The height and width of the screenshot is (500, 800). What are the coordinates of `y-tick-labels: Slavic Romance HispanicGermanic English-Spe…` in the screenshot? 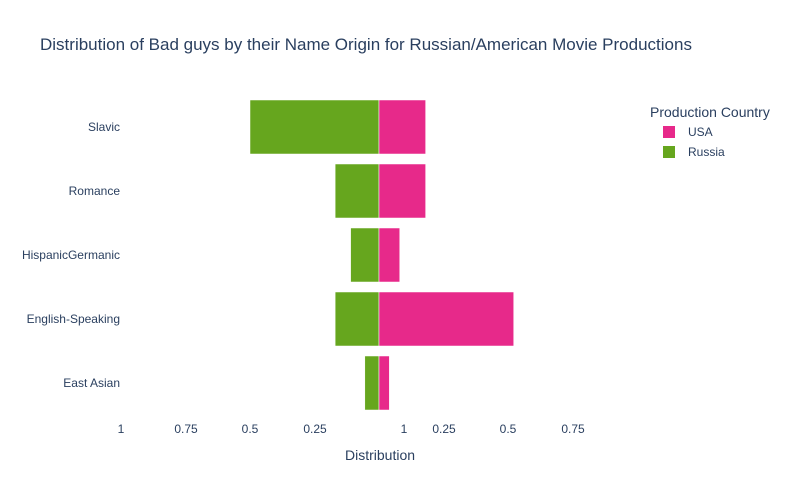 It's located at (71, 255).